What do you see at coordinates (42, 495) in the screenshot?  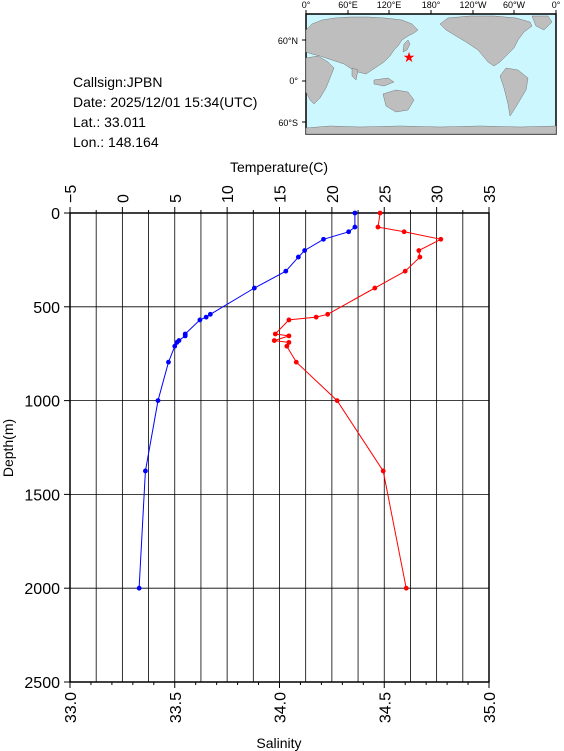 I see `depth-tick-label: 1500` at bounding box center [42, 495].